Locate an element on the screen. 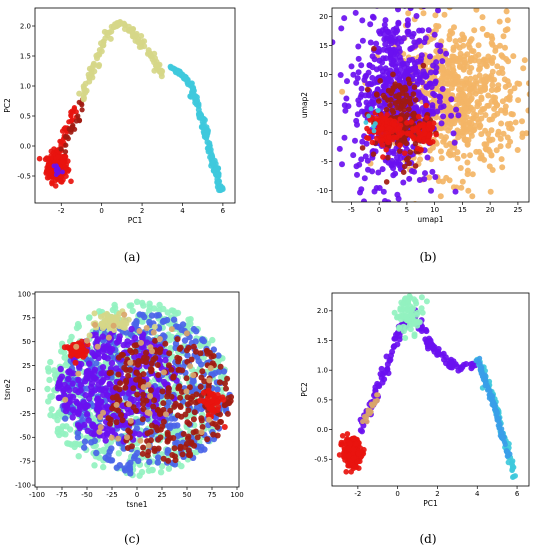 Image resolution: width=540 pixels, height=550 pixels. xtick-label-d: 4 is located at coordinates (477, 494).